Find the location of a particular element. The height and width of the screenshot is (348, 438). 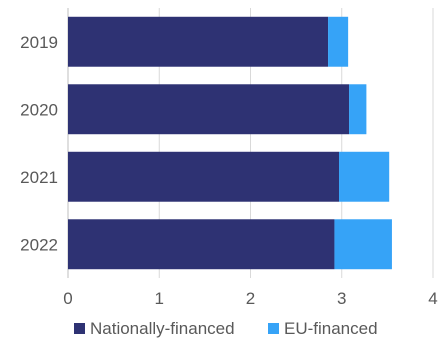

legend: Nationally-financed EU-financed is located at coordinates (226, 328).